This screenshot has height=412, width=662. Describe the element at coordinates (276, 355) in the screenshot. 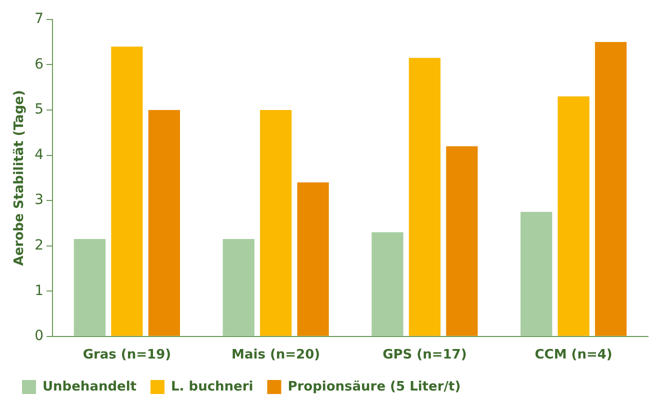

I see `x-tick-label: Mais (n=20)` at that location.